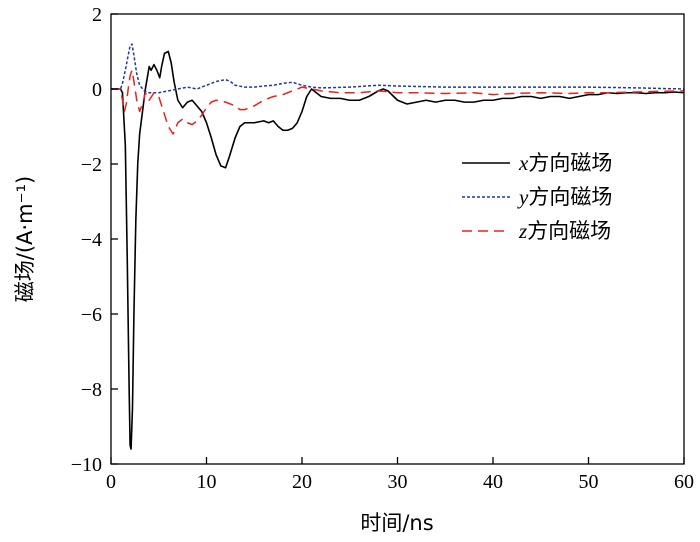 The width and height of the screenshot is (700, 542). I want to click on legend-label-z: z方向磁场, so click(564, 231).